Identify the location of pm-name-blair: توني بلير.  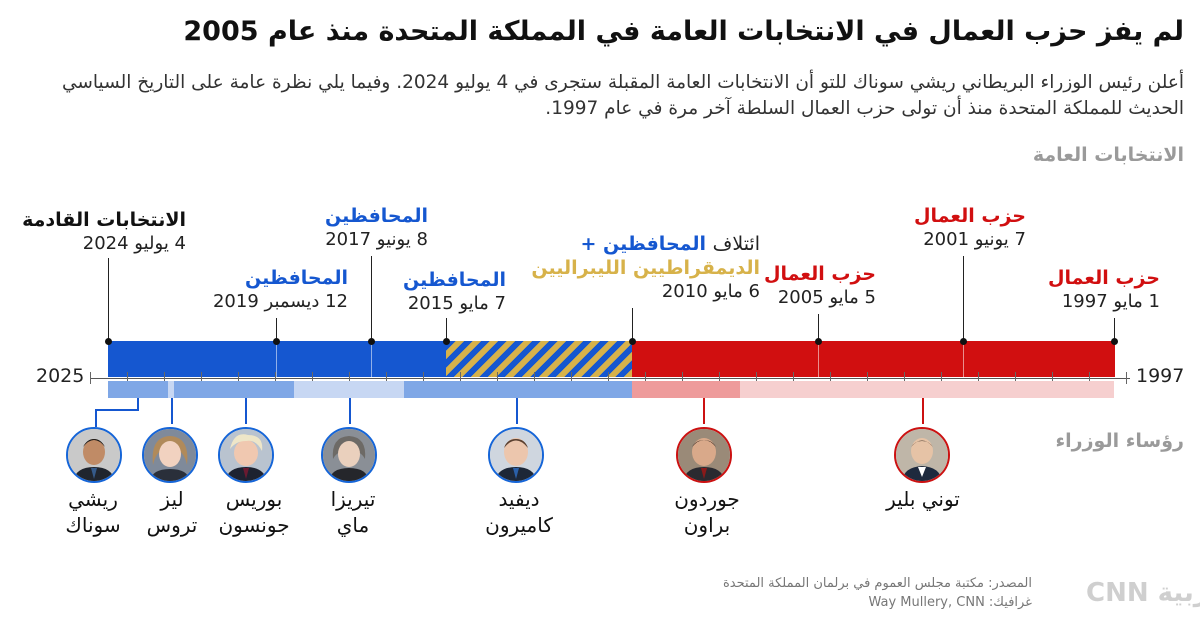
(923, 499).